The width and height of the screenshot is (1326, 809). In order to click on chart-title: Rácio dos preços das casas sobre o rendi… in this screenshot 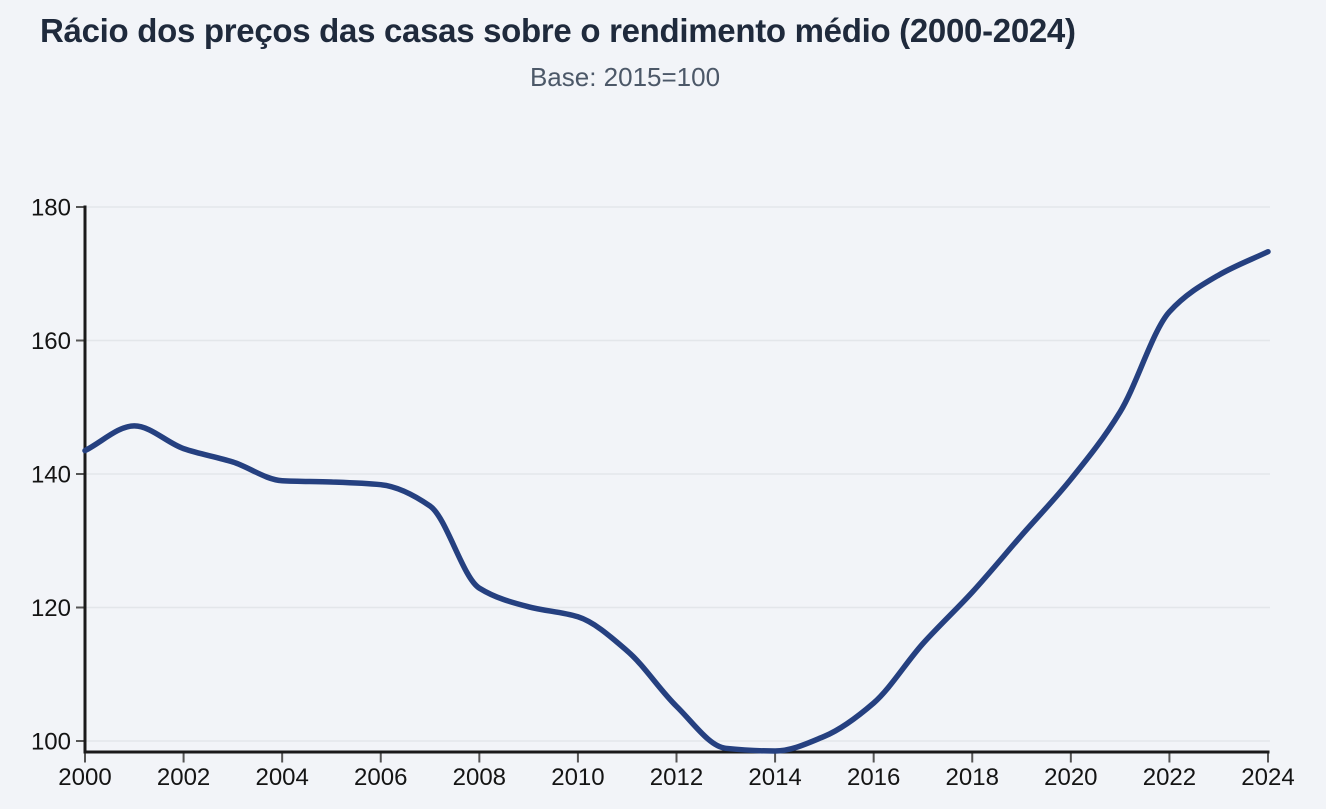, I will do `click(558, 30)`.